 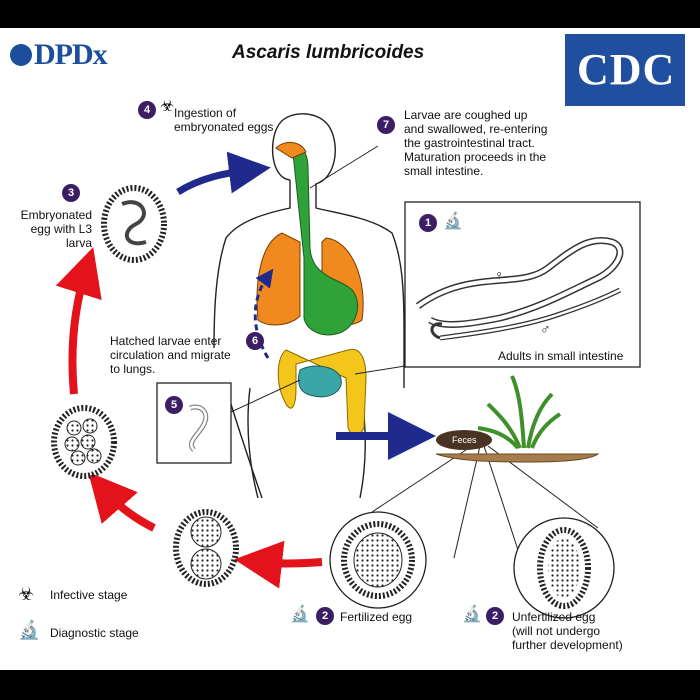 I want to click on arrow-cleavage-to-morula, so click(x=122, y=501).